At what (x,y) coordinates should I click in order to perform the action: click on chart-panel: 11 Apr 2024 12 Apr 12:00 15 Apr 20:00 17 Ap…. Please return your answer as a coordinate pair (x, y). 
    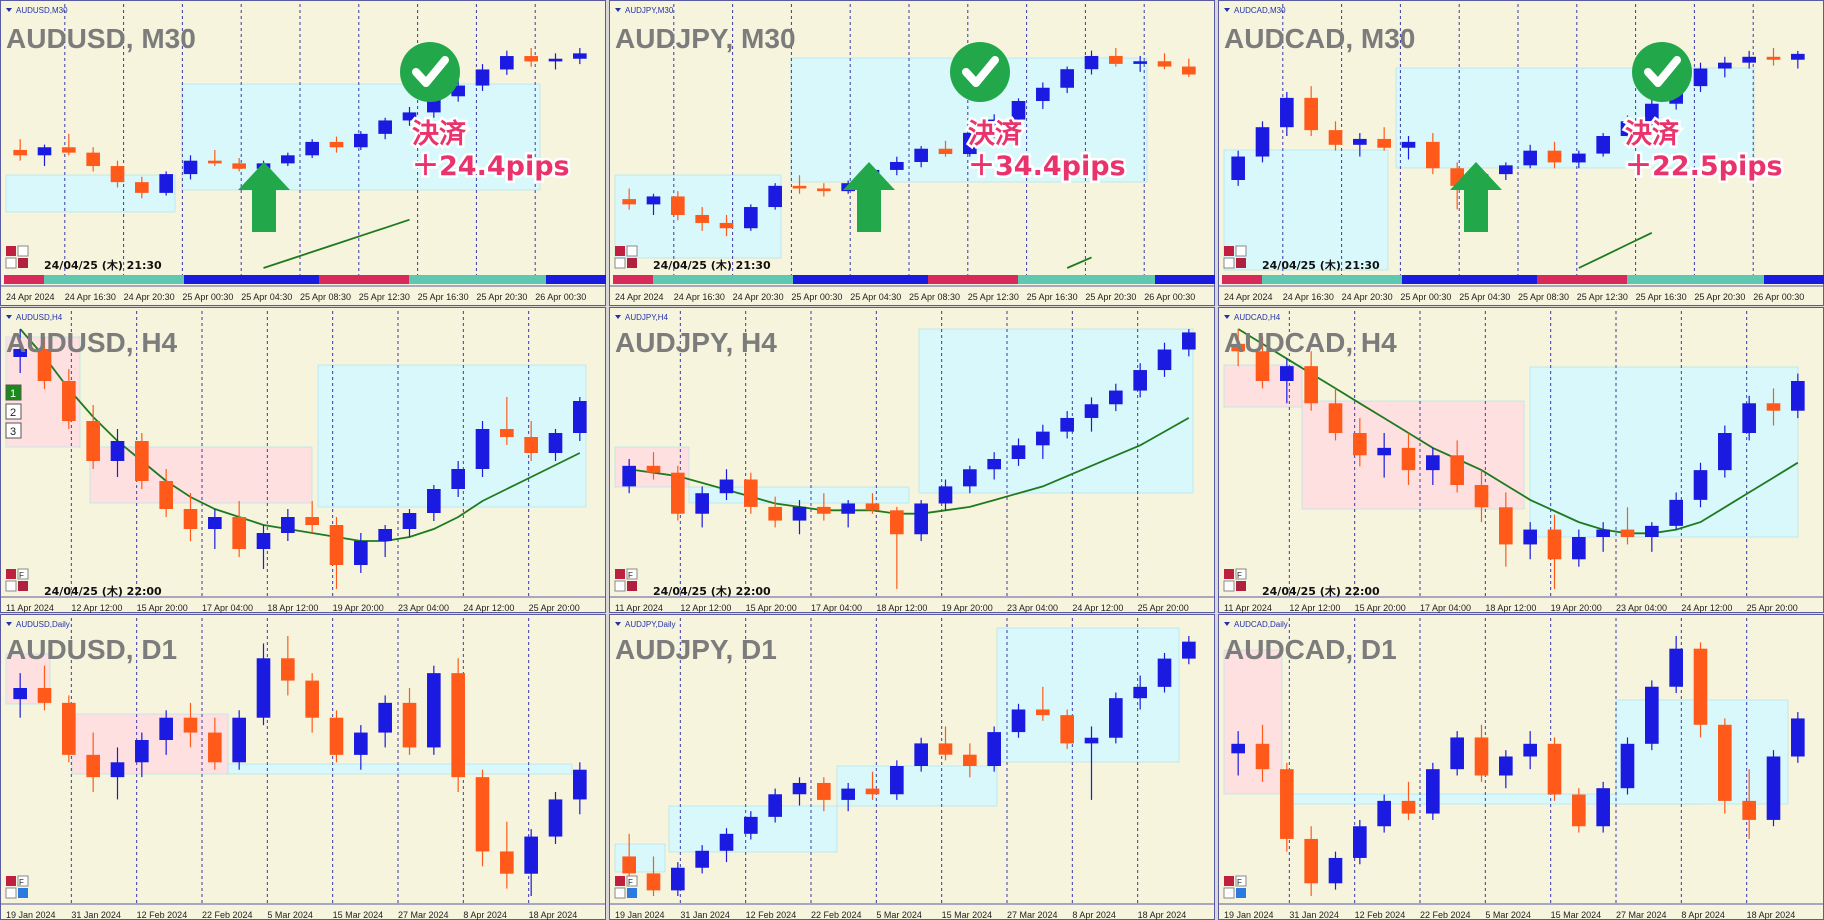
    Looking at the image, I should click on (303, 460).